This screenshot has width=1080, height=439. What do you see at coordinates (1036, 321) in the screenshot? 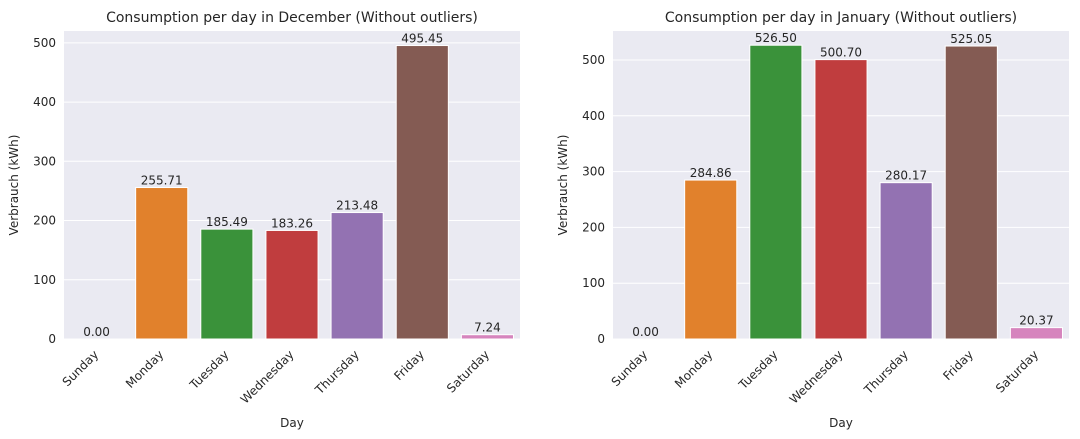
I see `bar-value-label: 20.37` at bounding box center [1036, 321].